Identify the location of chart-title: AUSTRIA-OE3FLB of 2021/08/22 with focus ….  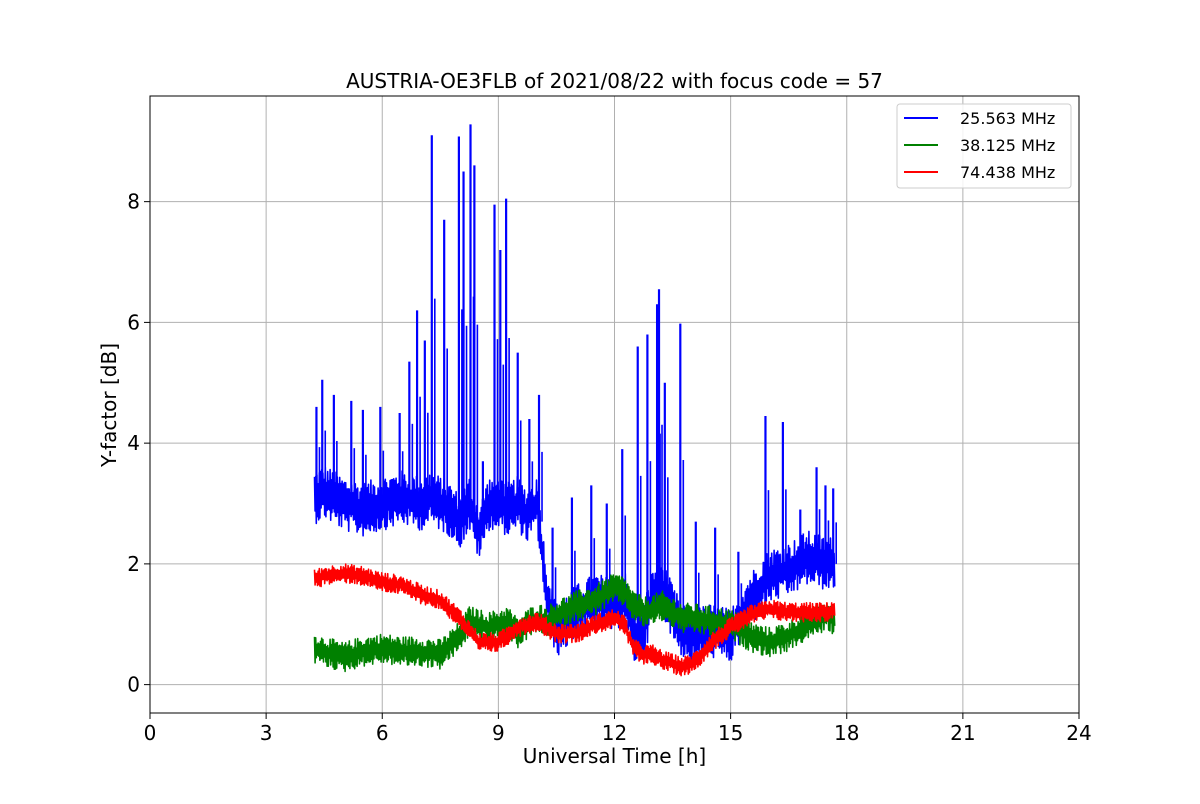
(614, 81).